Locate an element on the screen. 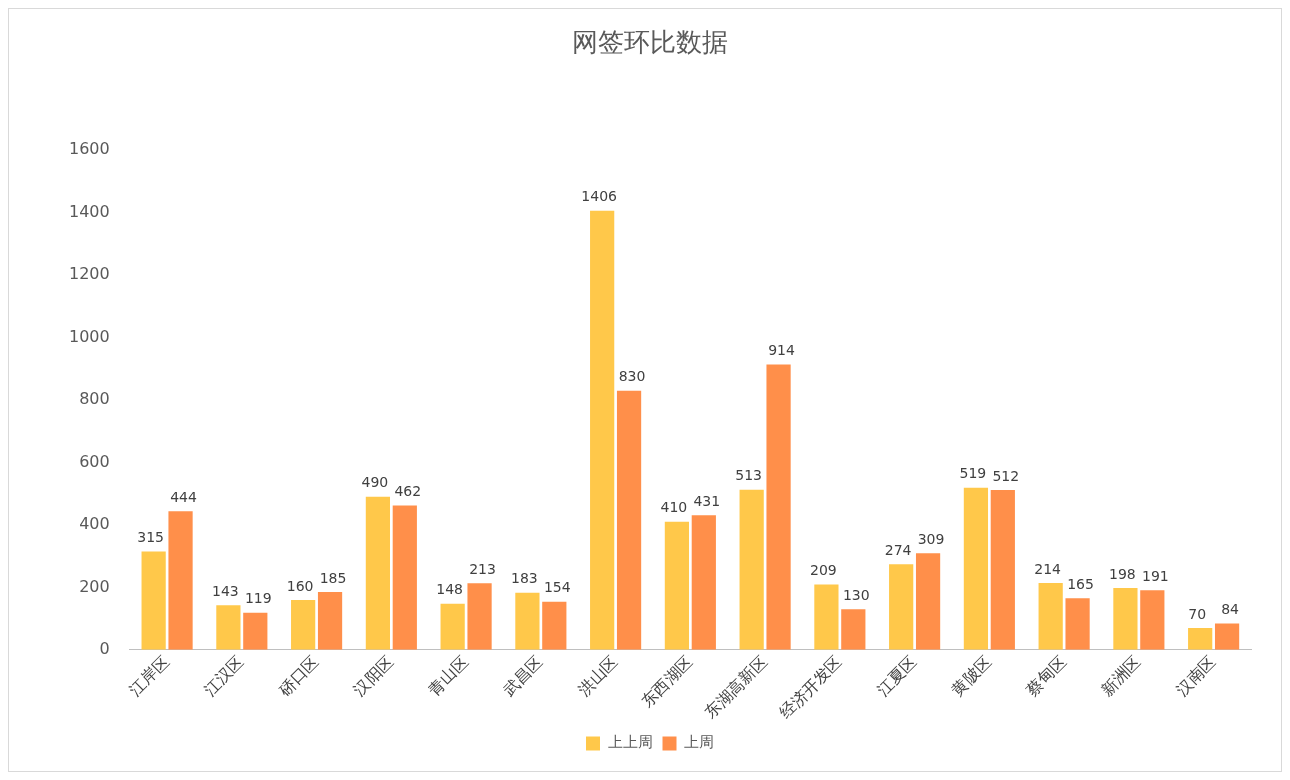 The image size is (1290, 780). x-tick-label: 黄陂区 is located at coordinates (971, 675).